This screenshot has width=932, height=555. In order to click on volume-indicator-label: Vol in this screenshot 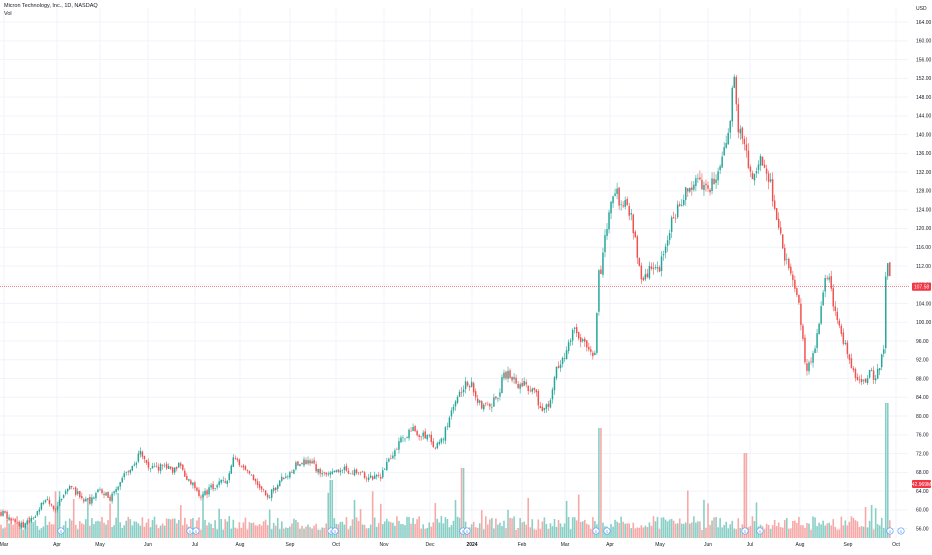, I will do `click(8, 14)`.